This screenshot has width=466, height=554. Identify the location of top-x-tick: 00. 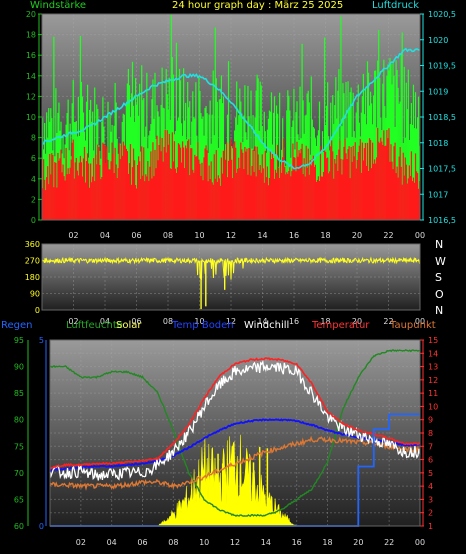
(420, 235).